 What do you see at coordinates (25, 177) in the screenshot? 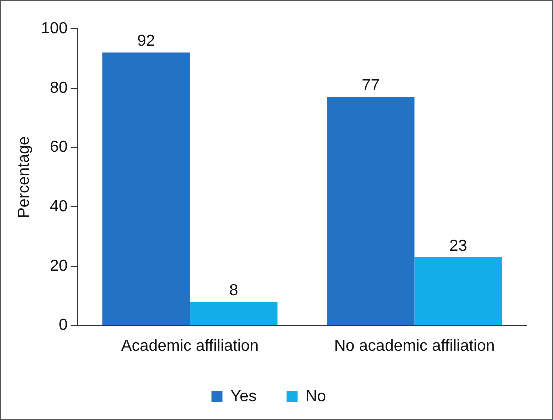
I see `y-axis-title: Percentage` at bounding box center [25, 177].